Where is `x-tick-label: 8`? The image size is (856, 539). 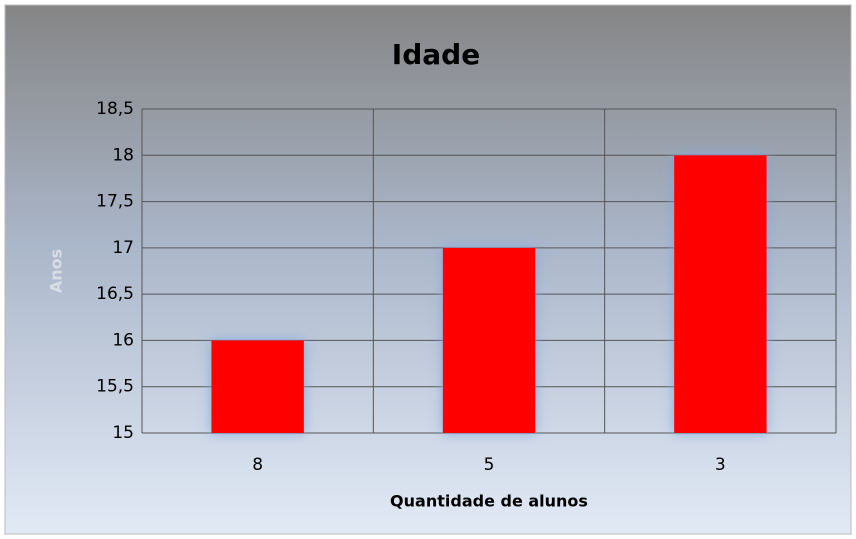
x-tick-label: 8 is located at coordinates (257, 465).